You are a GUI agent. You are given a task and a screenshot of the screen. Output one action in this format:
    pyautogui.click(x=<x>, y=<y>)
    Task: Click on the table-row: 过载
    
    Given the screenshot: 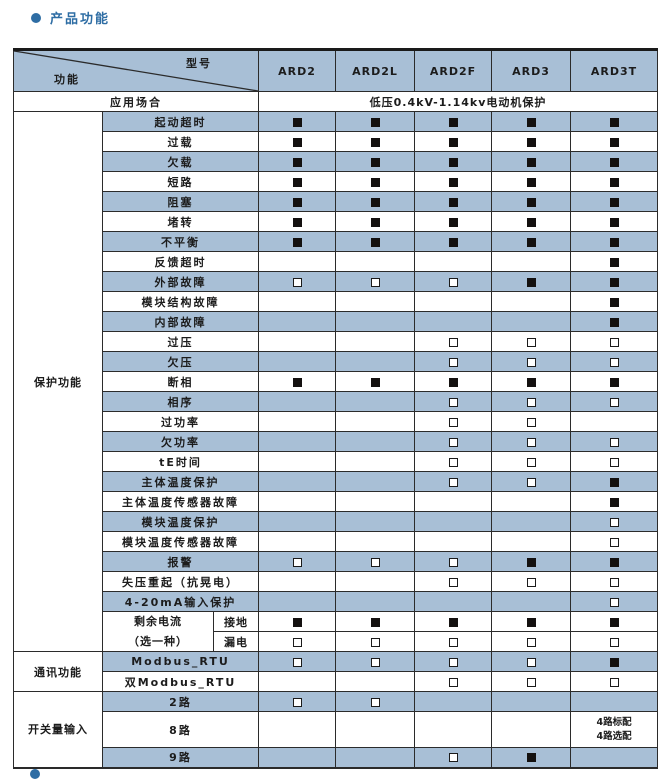 What is the action you would take?
    pyautogui.click(x=336, y=141)
    